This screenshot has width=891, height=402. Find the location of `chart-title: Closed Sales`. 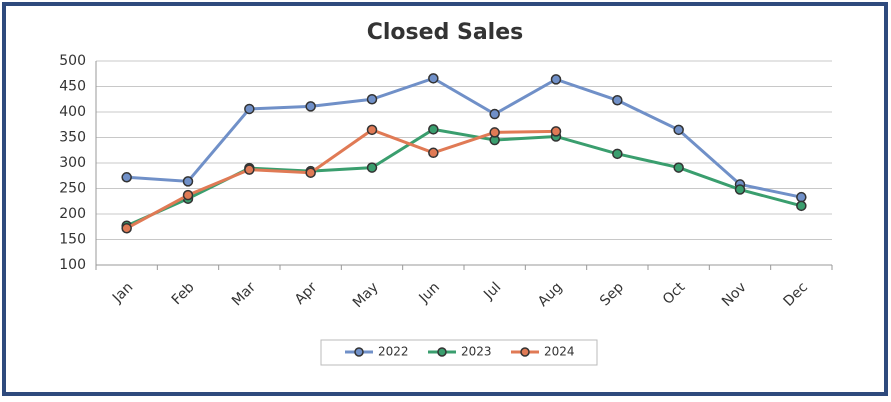

chart-title: Closed Sales is located at coordinates (445, 32).